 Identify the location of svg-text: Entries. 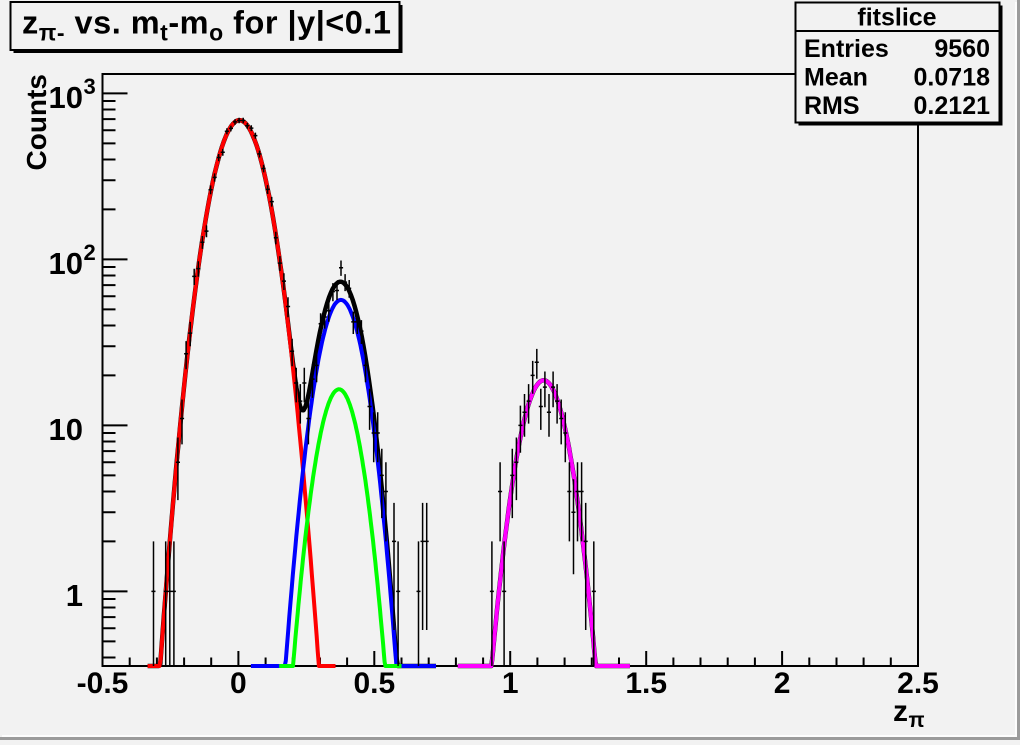
(846, 49).